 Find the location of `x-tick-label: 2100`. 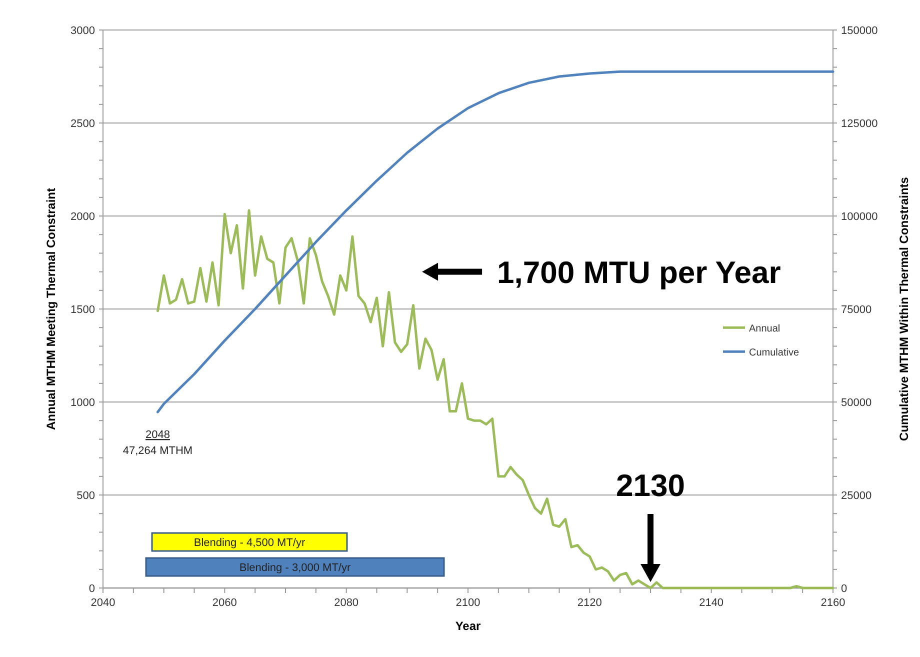

x-tick-label: 2100 is located at coordinates (468, 603).